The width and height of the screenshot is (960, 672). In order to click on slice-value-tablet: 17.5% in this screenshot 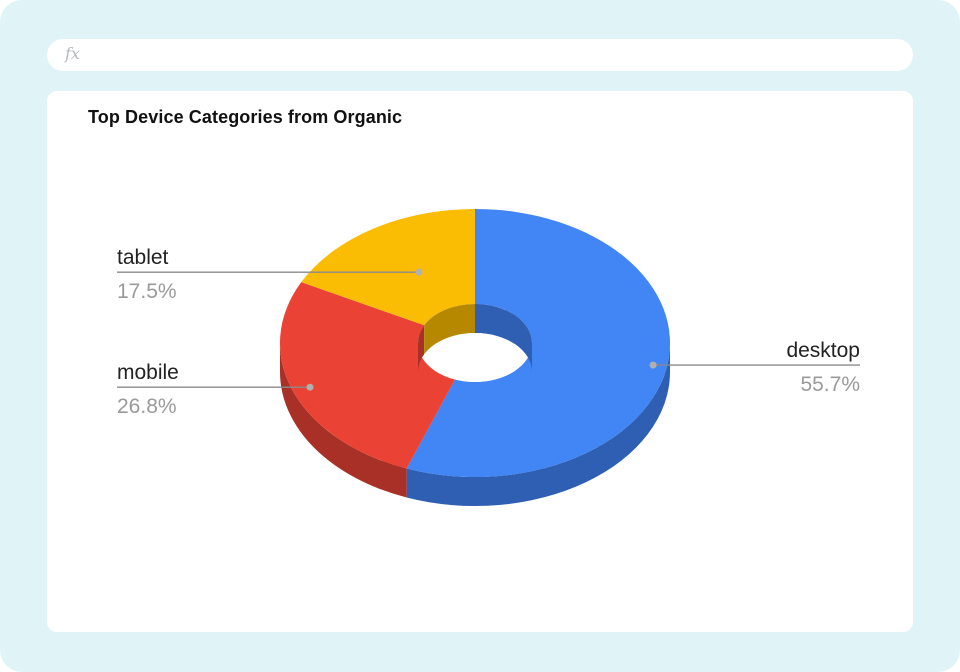, I will do `click(147, 291)`.